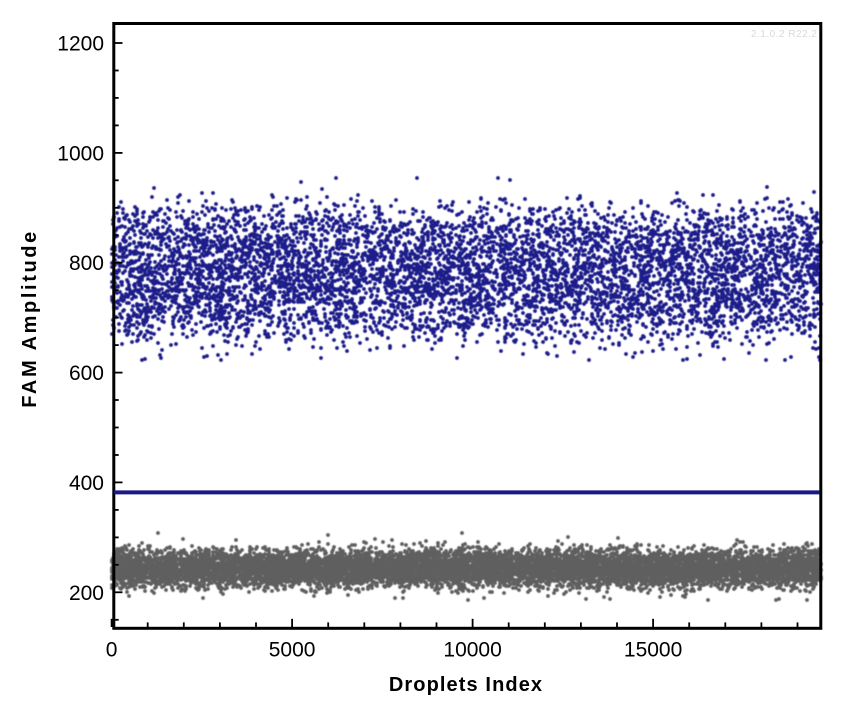 This screenshot has width=844, height=714. Describe the element at coordinates (80, 44) in the screenshot. I see `svg-text: 1200` at that location.